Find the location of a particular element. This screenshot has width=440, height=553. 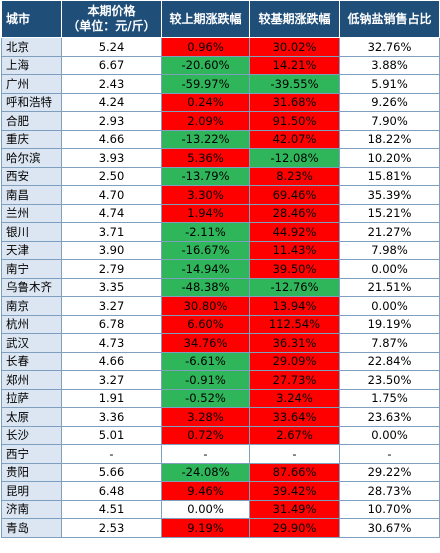

mom-cell: -0.52% is located at coordinates (205, 398).